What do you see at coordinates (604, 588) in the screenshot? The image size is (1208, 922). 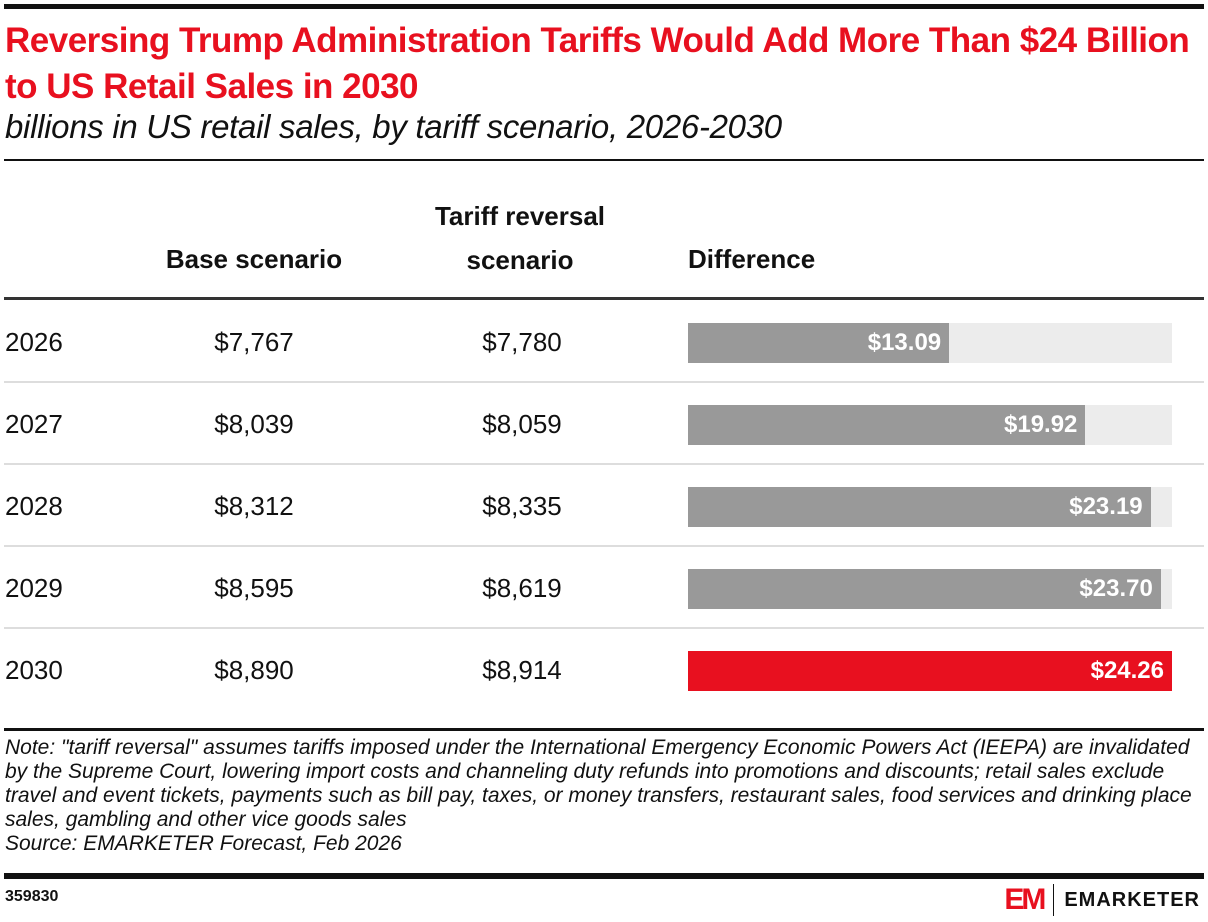 I see `table-row: 2029 $8,595 $8,619 $23.70` at bounding box center [604, 588].